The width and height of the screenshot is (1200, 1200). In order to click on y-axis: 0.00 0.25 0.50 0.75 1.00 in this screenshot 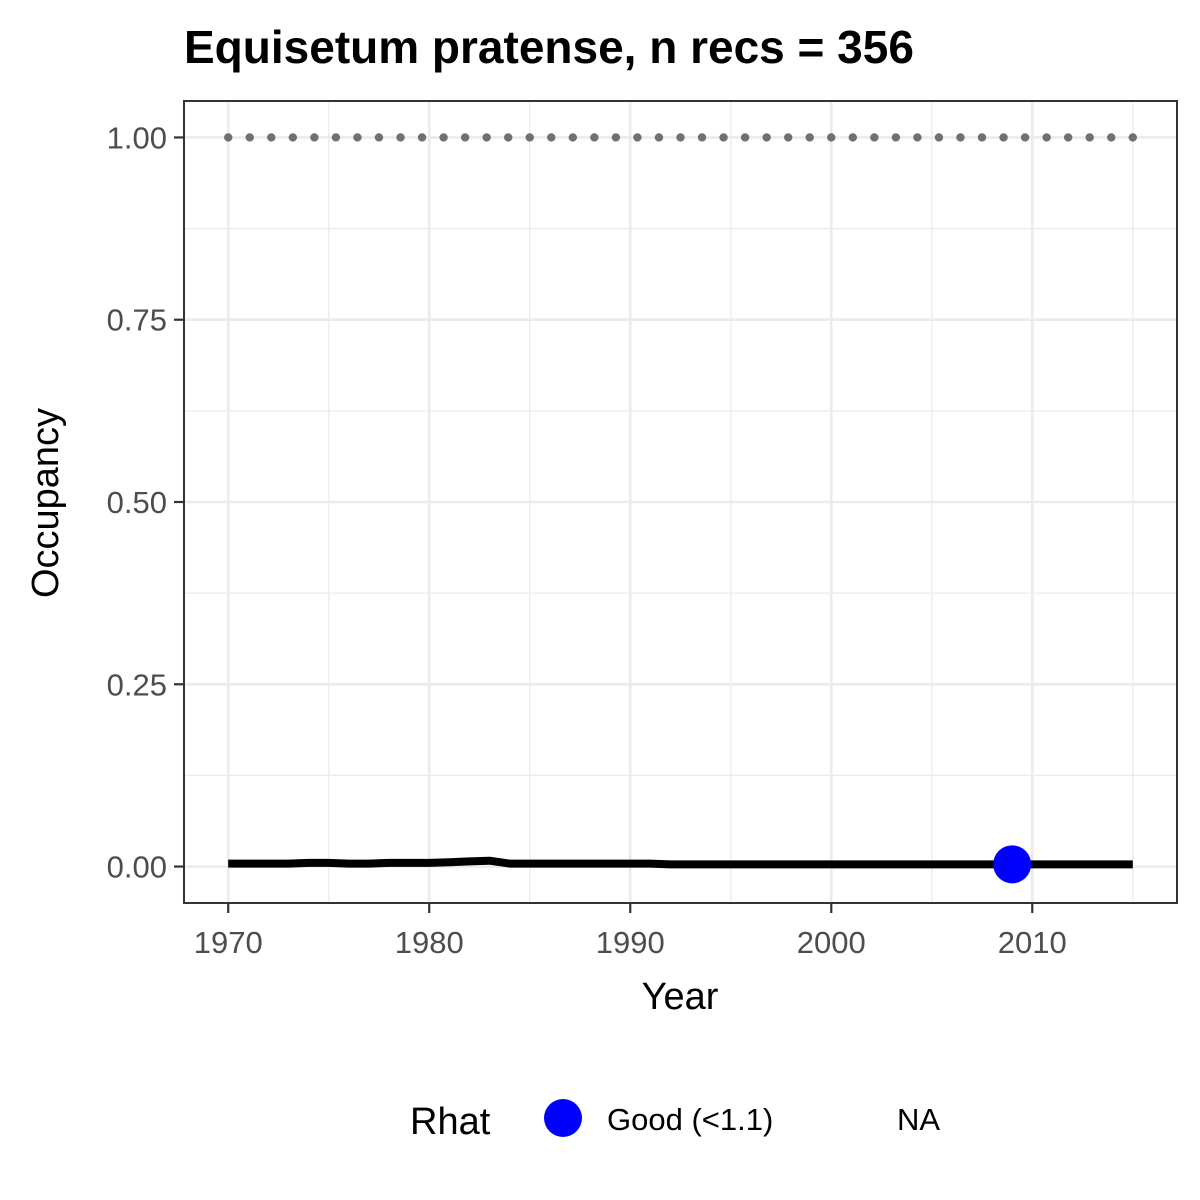, I will do `click(145, 502)`.